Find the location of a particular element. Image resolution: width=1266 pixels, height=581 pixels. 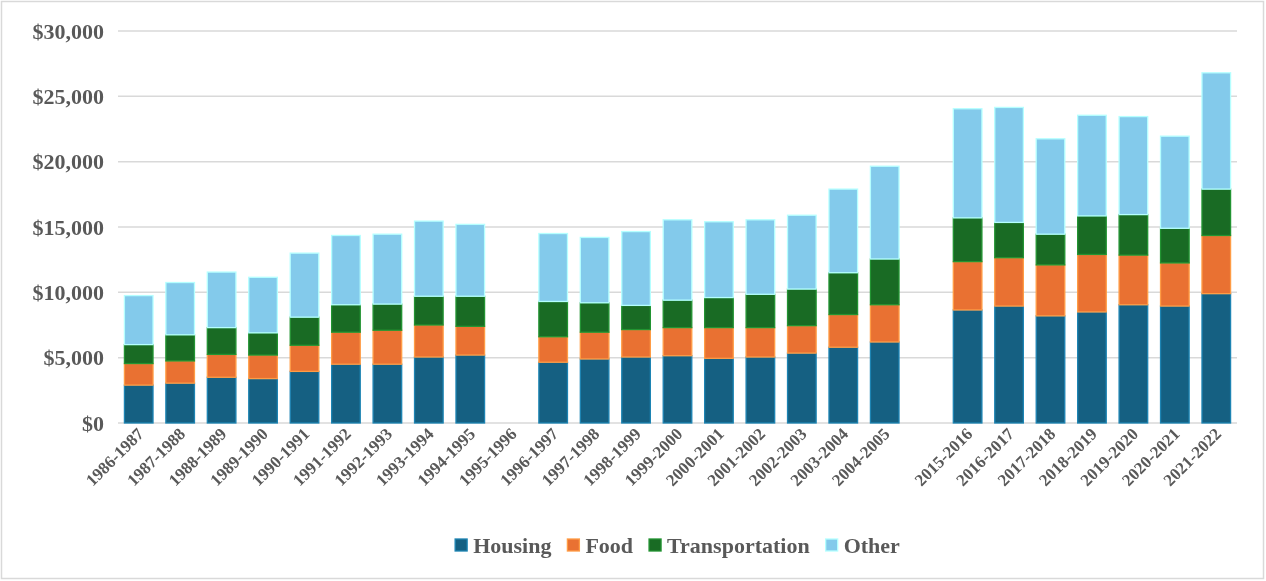

y-tick-label: $10,000 is located at coordinates (68, 293).